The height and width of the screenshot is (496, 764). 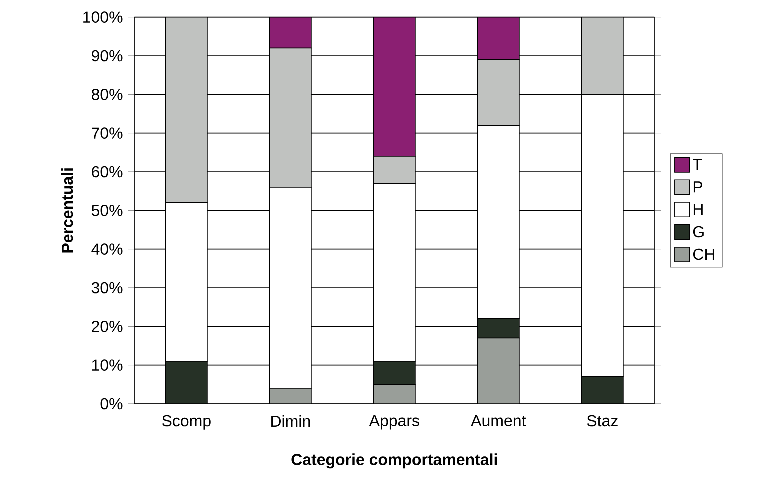 I want to click on y-tick-label: 20%, so click(x=107, y=326).